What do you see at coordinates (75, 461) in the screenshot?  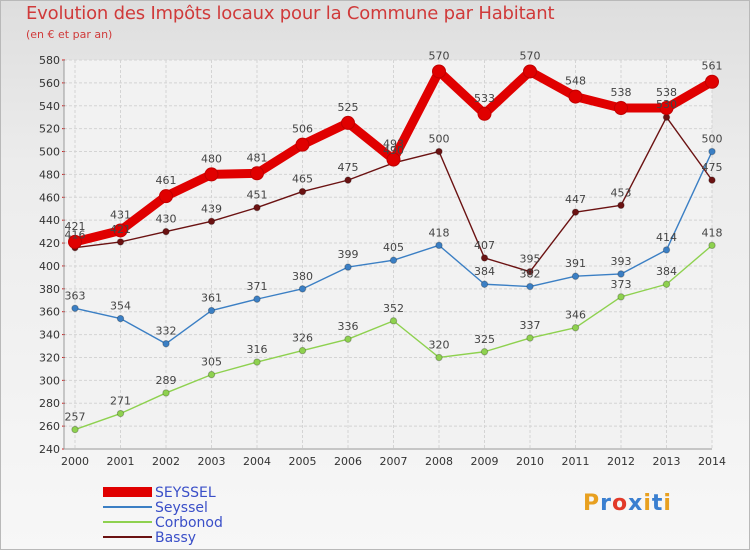 I see `x-tick-label: 2000` at bounding box center [75, 461].